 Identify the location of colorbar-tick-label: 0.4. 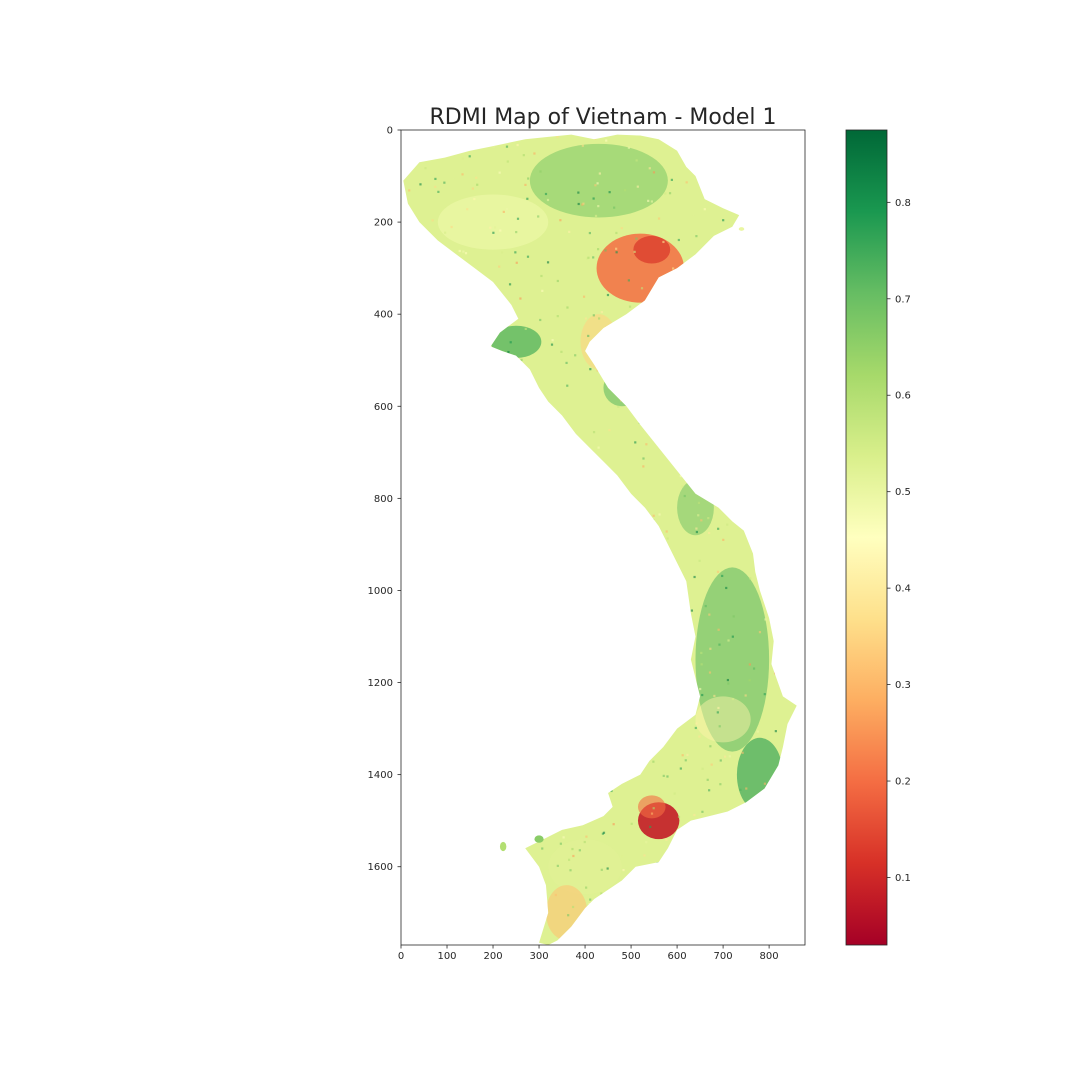
(903, 589).